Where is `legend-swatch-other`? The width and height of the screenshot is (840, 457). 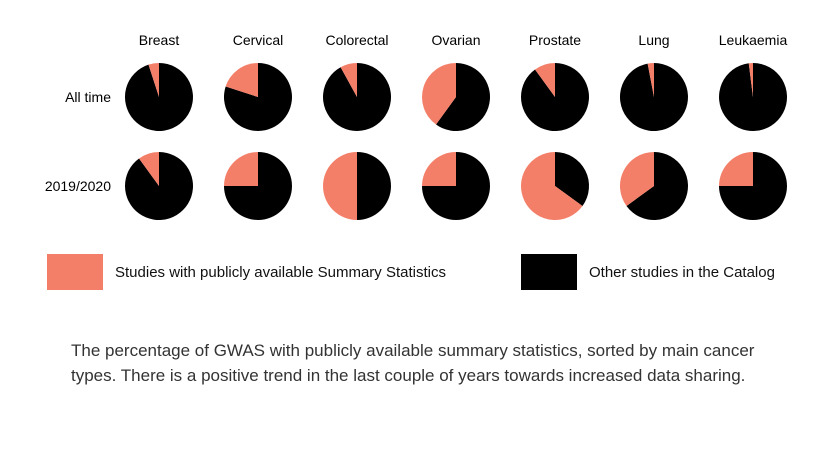 legend-swatch-other is located at coordinates (549, 272).